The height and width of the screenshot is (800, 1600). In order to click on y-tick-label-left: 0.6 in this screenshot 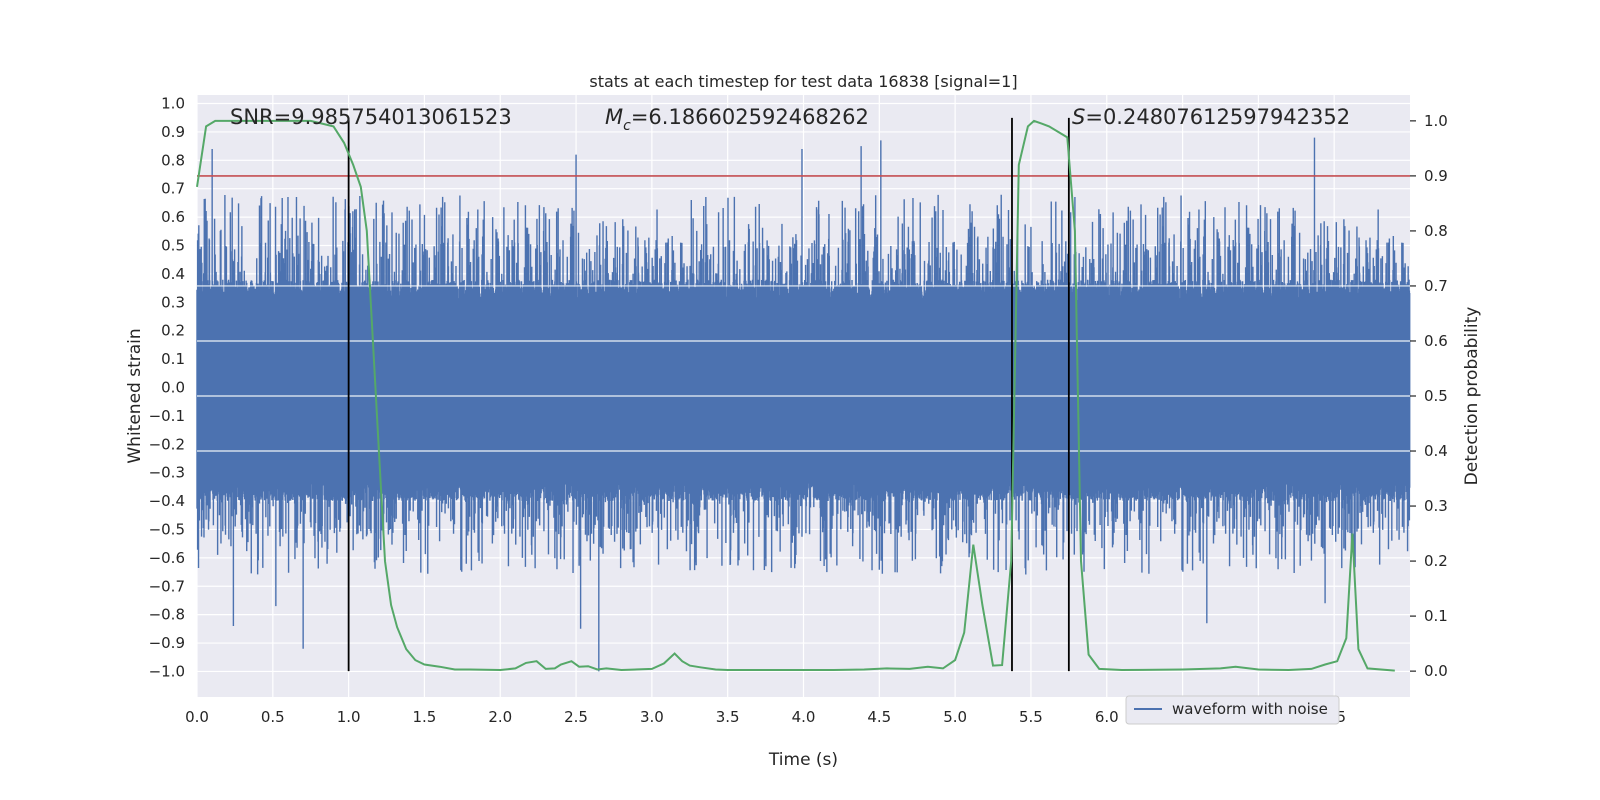, I will do `click(173, 217)`.